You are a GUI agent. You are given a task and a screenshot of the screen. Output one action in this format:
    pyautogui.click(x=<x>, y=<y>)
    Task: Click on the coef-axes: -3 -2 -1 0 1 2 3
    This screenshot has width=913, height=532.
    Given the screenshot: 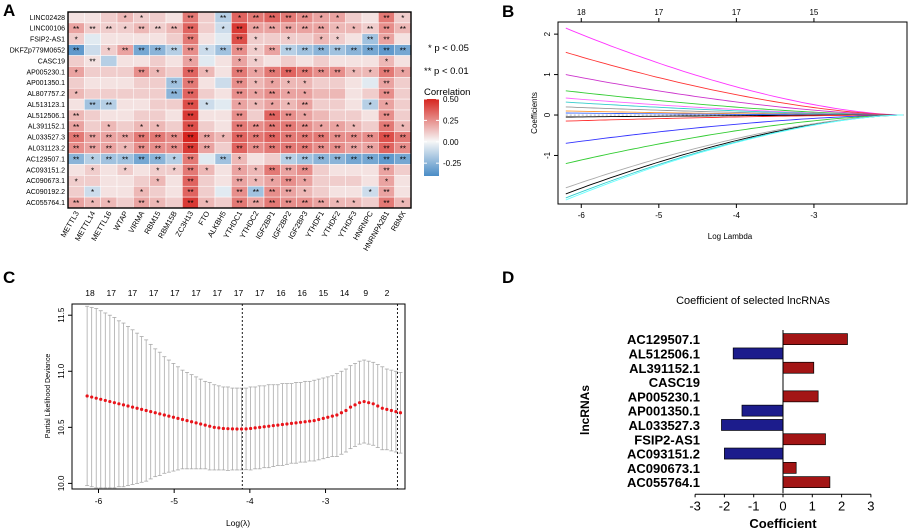 What is the action you would take?
    pyautogui.click(x=782, y=421)
    